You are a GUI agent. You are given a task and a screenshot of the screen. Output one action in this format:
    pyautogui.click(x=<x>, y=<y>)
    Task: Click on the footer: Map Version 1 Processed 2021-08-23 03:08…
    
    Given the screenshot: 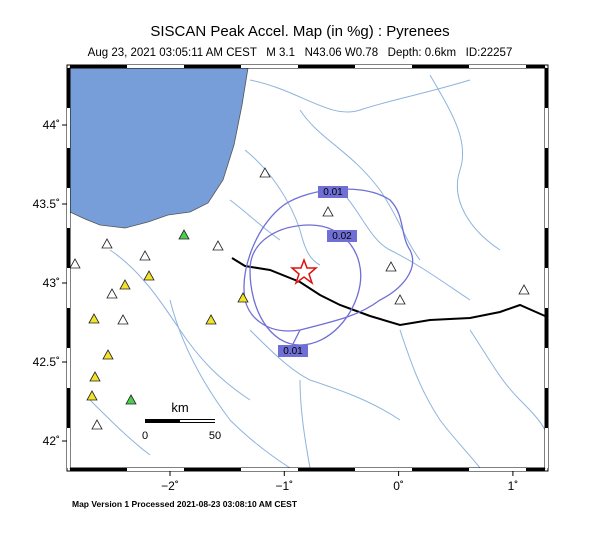 What is the action you would take?
    pyautogui.click(x=185, y=504)
    